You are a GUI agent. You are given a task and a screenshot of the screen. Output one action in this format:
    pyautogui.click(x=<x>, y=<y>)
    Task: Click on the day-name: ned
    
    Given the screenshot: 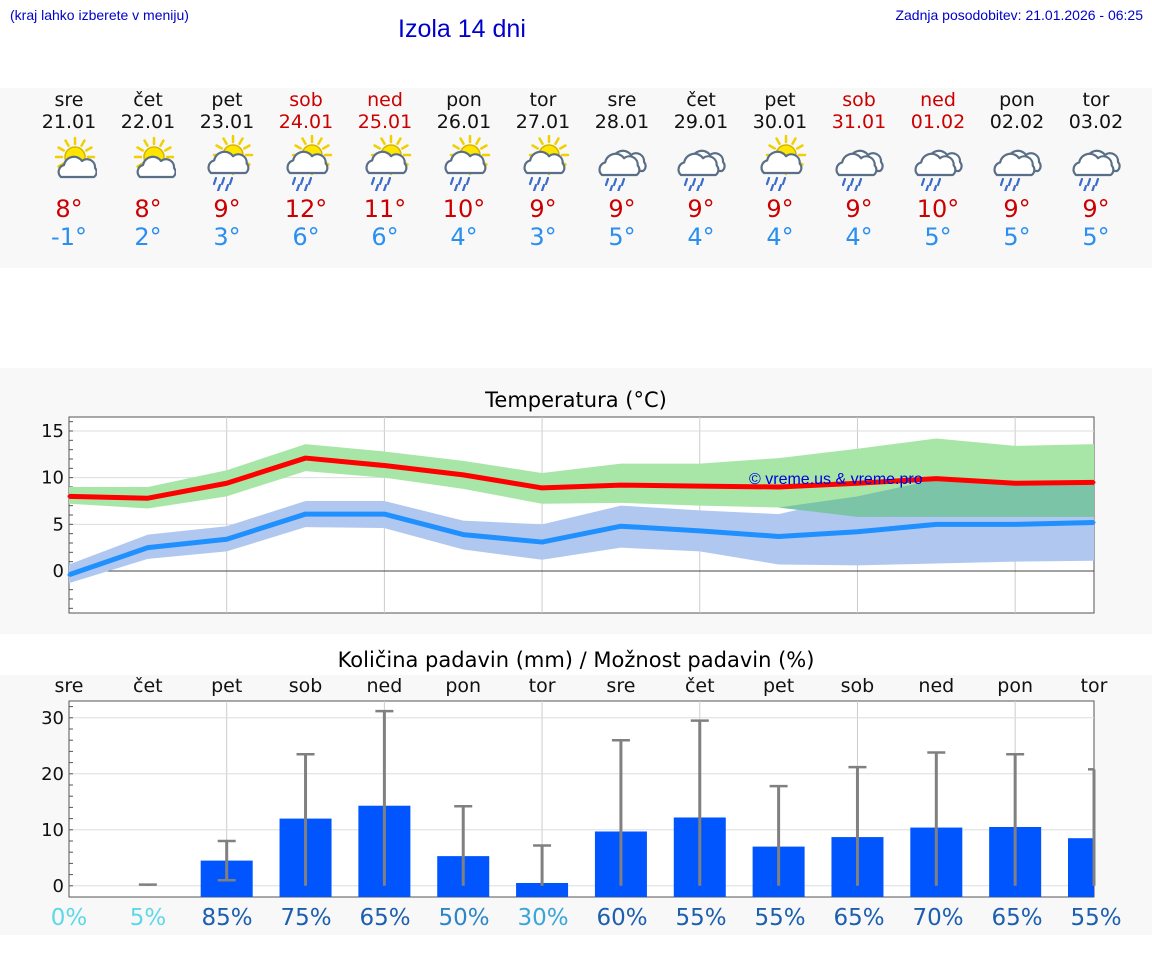 What is the action you would take?
    pyautogui.click(x=385, y=100)
    